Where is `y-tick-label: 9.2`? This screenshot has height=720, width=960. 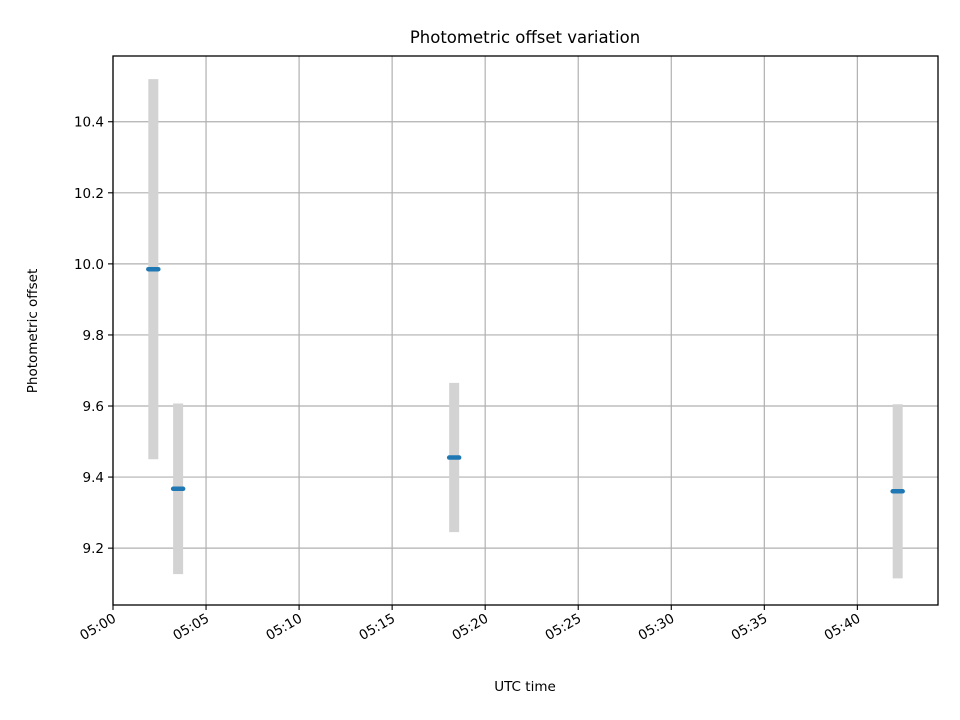 y-tick-label: 9.2 is located at coordinates (93, 549).